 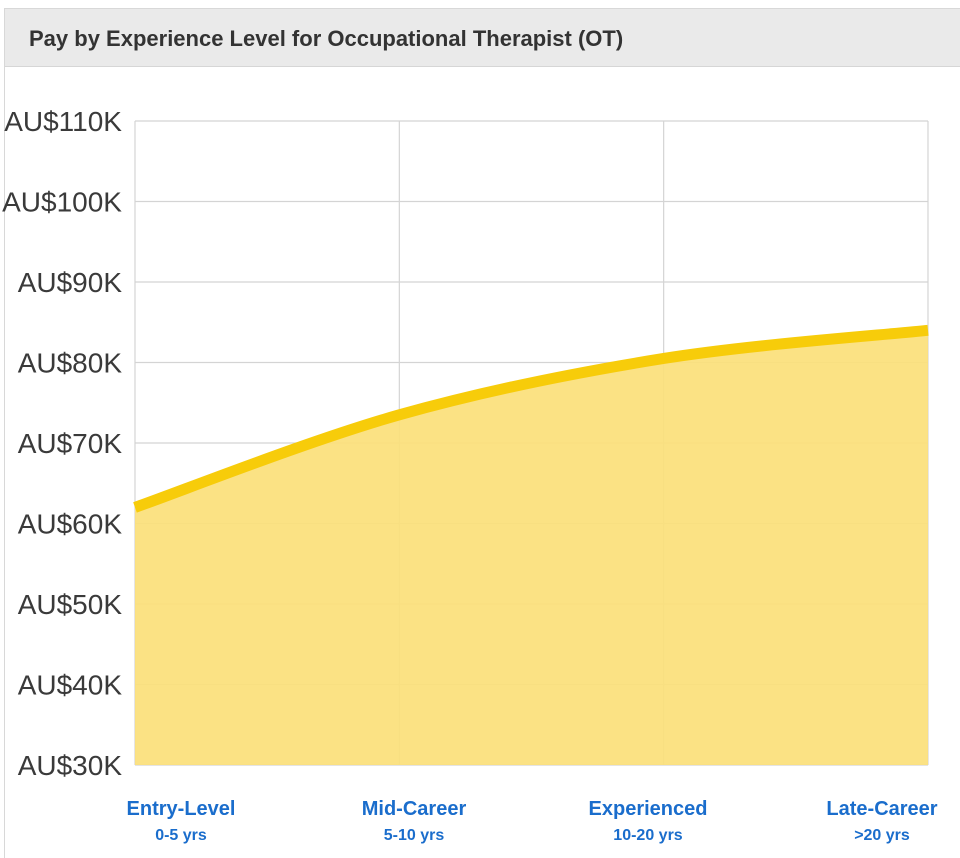 What do you see at coordinates (647, 835) in the screenshot?
I see `x-category-subtitle: 10-20 yrs` at bounding box center [647, 835].